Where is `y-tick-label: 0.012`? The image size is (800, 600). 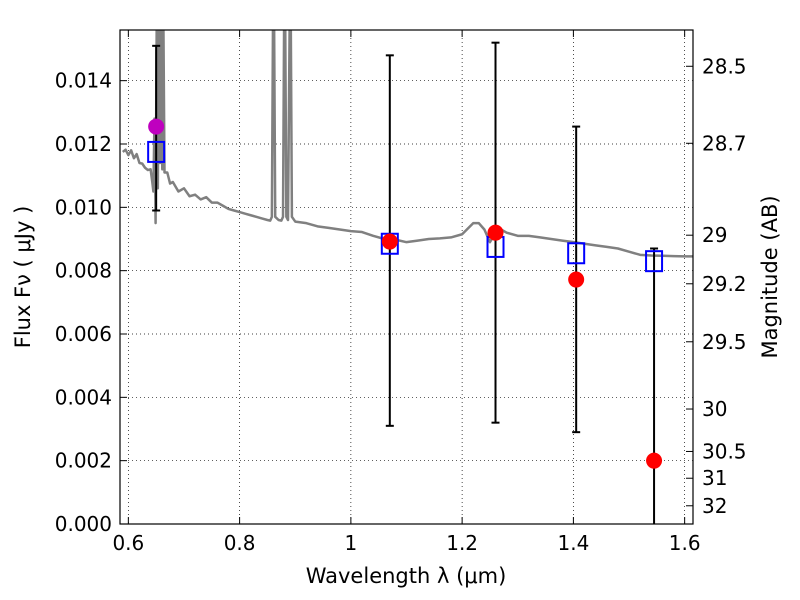
y-tick-label: 0.012 is located at coordinates (83, 144).